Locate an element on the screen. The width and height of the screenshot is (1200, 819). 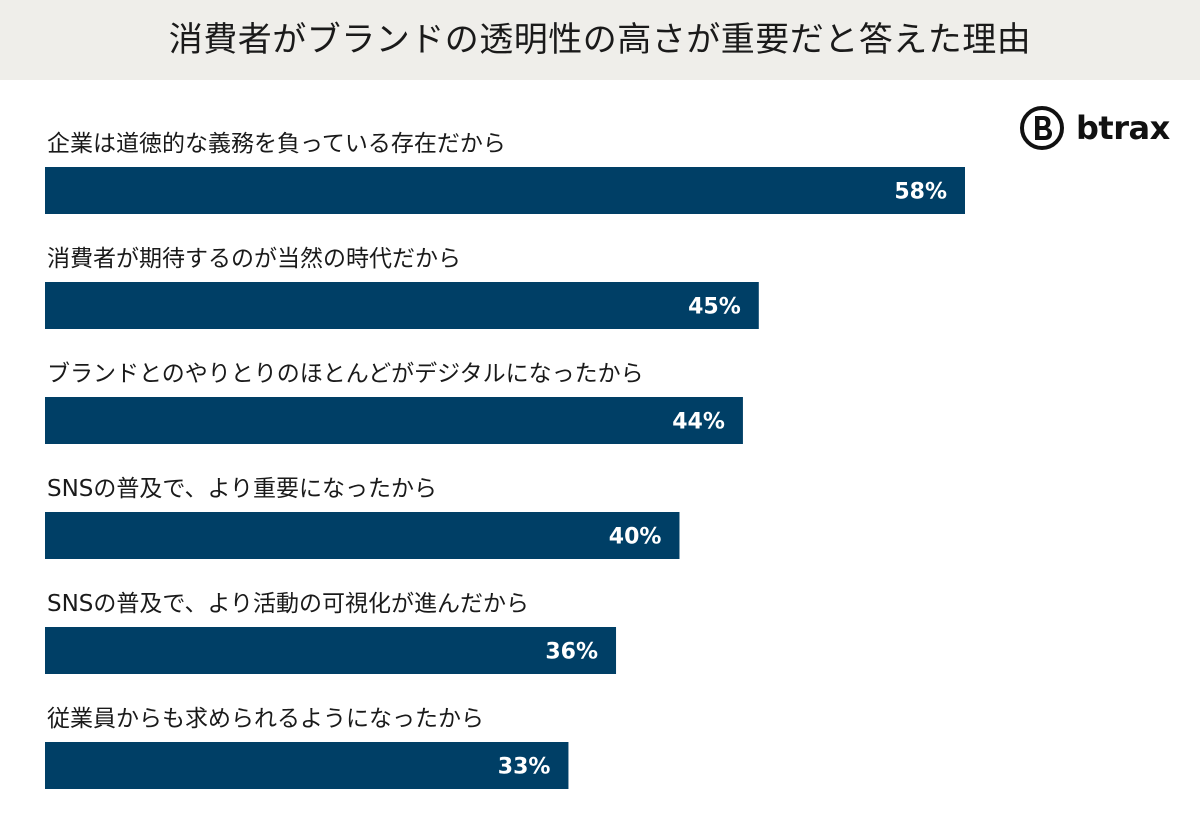
value-label: 45% is located at coordinates (714, 307).